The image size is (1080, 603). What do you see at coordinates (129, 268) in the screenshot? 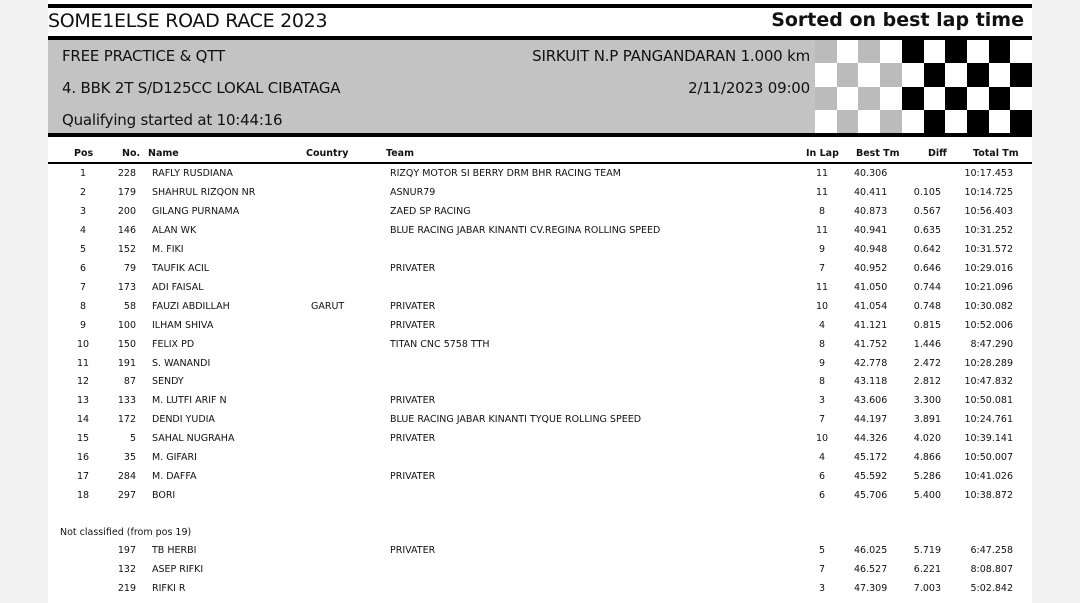
I see `cell-no: 79` at bounding box center [129, 268].